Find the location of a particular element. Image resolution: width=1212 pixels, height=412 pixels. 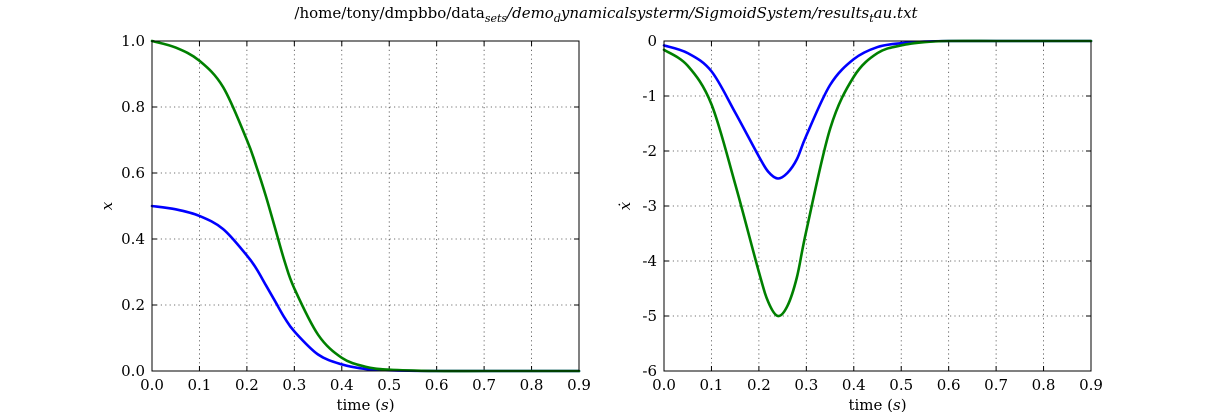

position-ytick-label: 1.0 is located at coordinates (133, 41).